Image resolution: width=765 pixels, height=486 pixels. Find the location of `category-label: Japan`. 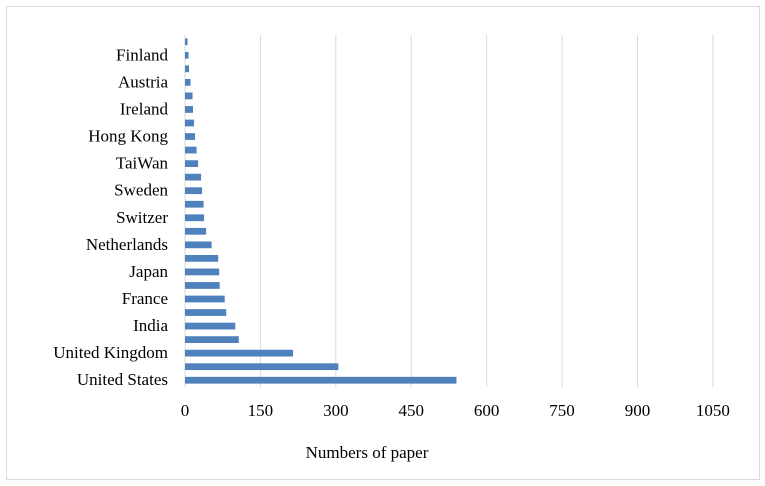

category-label: Japan is located at coordinates (148, 271).